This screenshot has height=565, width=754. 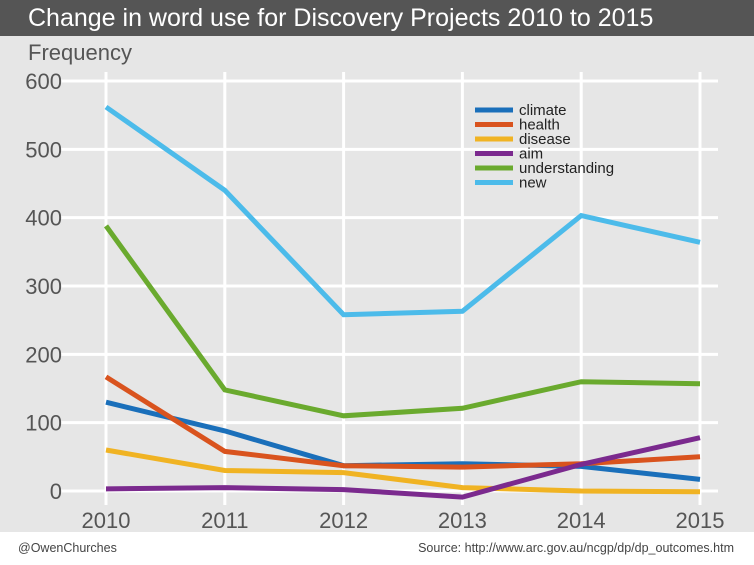 I want to click on legend-label-new: new, so click(x=533, y=183).